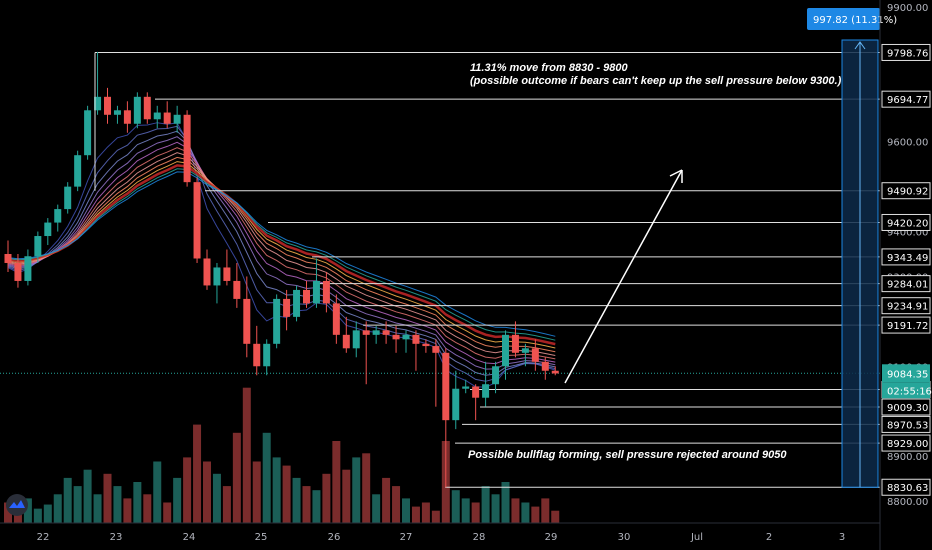 The height and width of the screenshot is (550, 932). I want to click on level-tag-label: 9191.72, so click(907, 326).